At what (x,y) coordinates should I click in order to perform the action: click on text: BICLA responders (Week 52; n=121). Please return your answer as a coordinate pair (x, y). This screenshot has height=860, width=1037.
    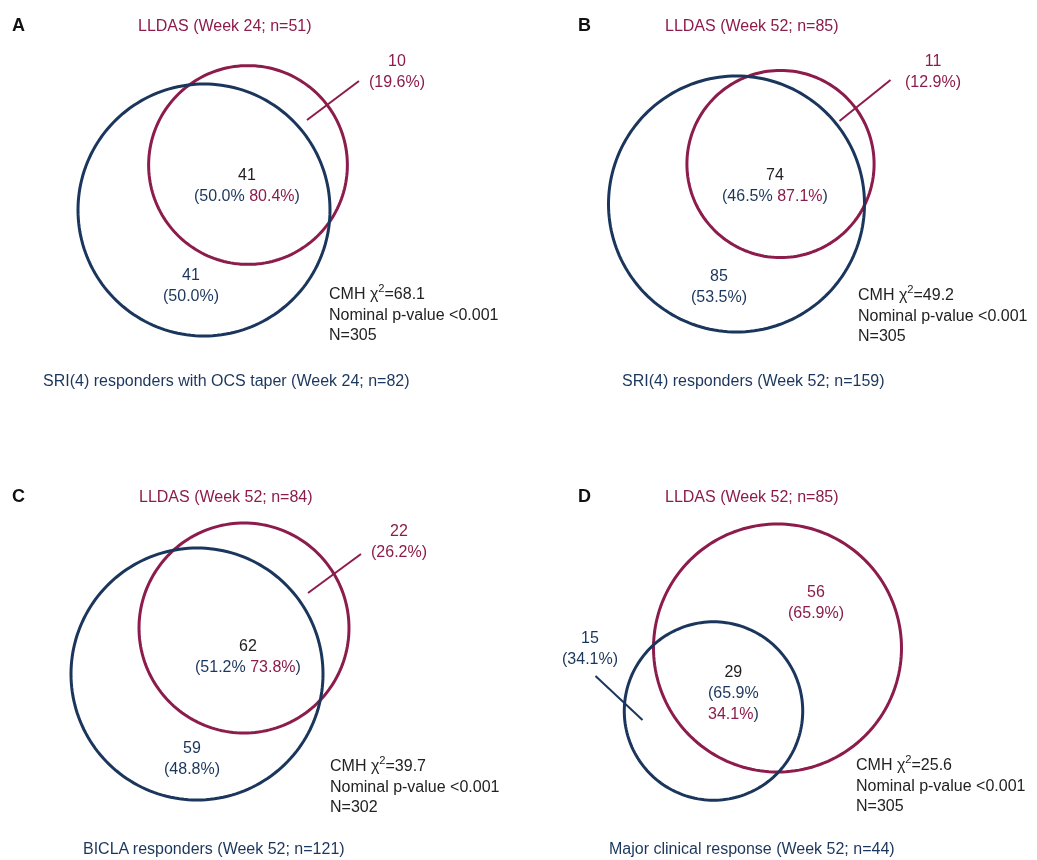
    Looking at the image, I should click on (214, 848).